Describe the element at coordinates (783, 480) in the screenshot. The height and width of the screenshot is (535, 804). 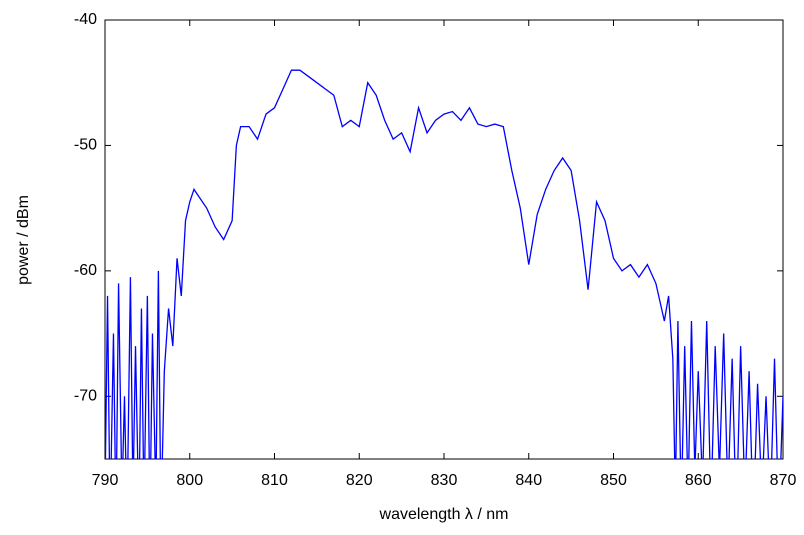
I see `x-tick-label: 870` at that location.